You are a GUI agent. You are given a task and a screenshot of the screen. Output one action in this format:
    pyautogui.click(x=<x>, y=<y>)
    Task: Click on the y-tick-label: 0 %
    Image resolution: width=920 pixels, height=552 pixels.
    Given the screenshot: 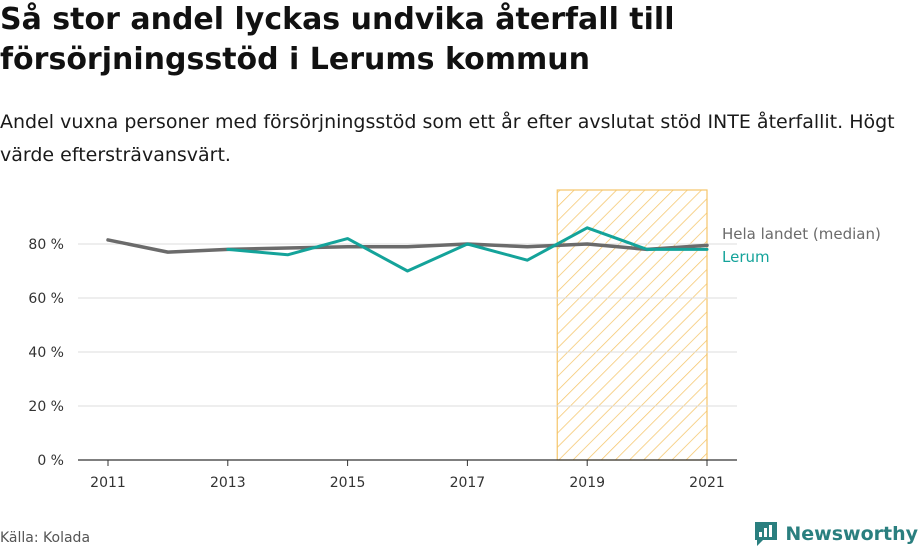 What is the action you would take?
    pyautogui.click(x=50, y=461)
    